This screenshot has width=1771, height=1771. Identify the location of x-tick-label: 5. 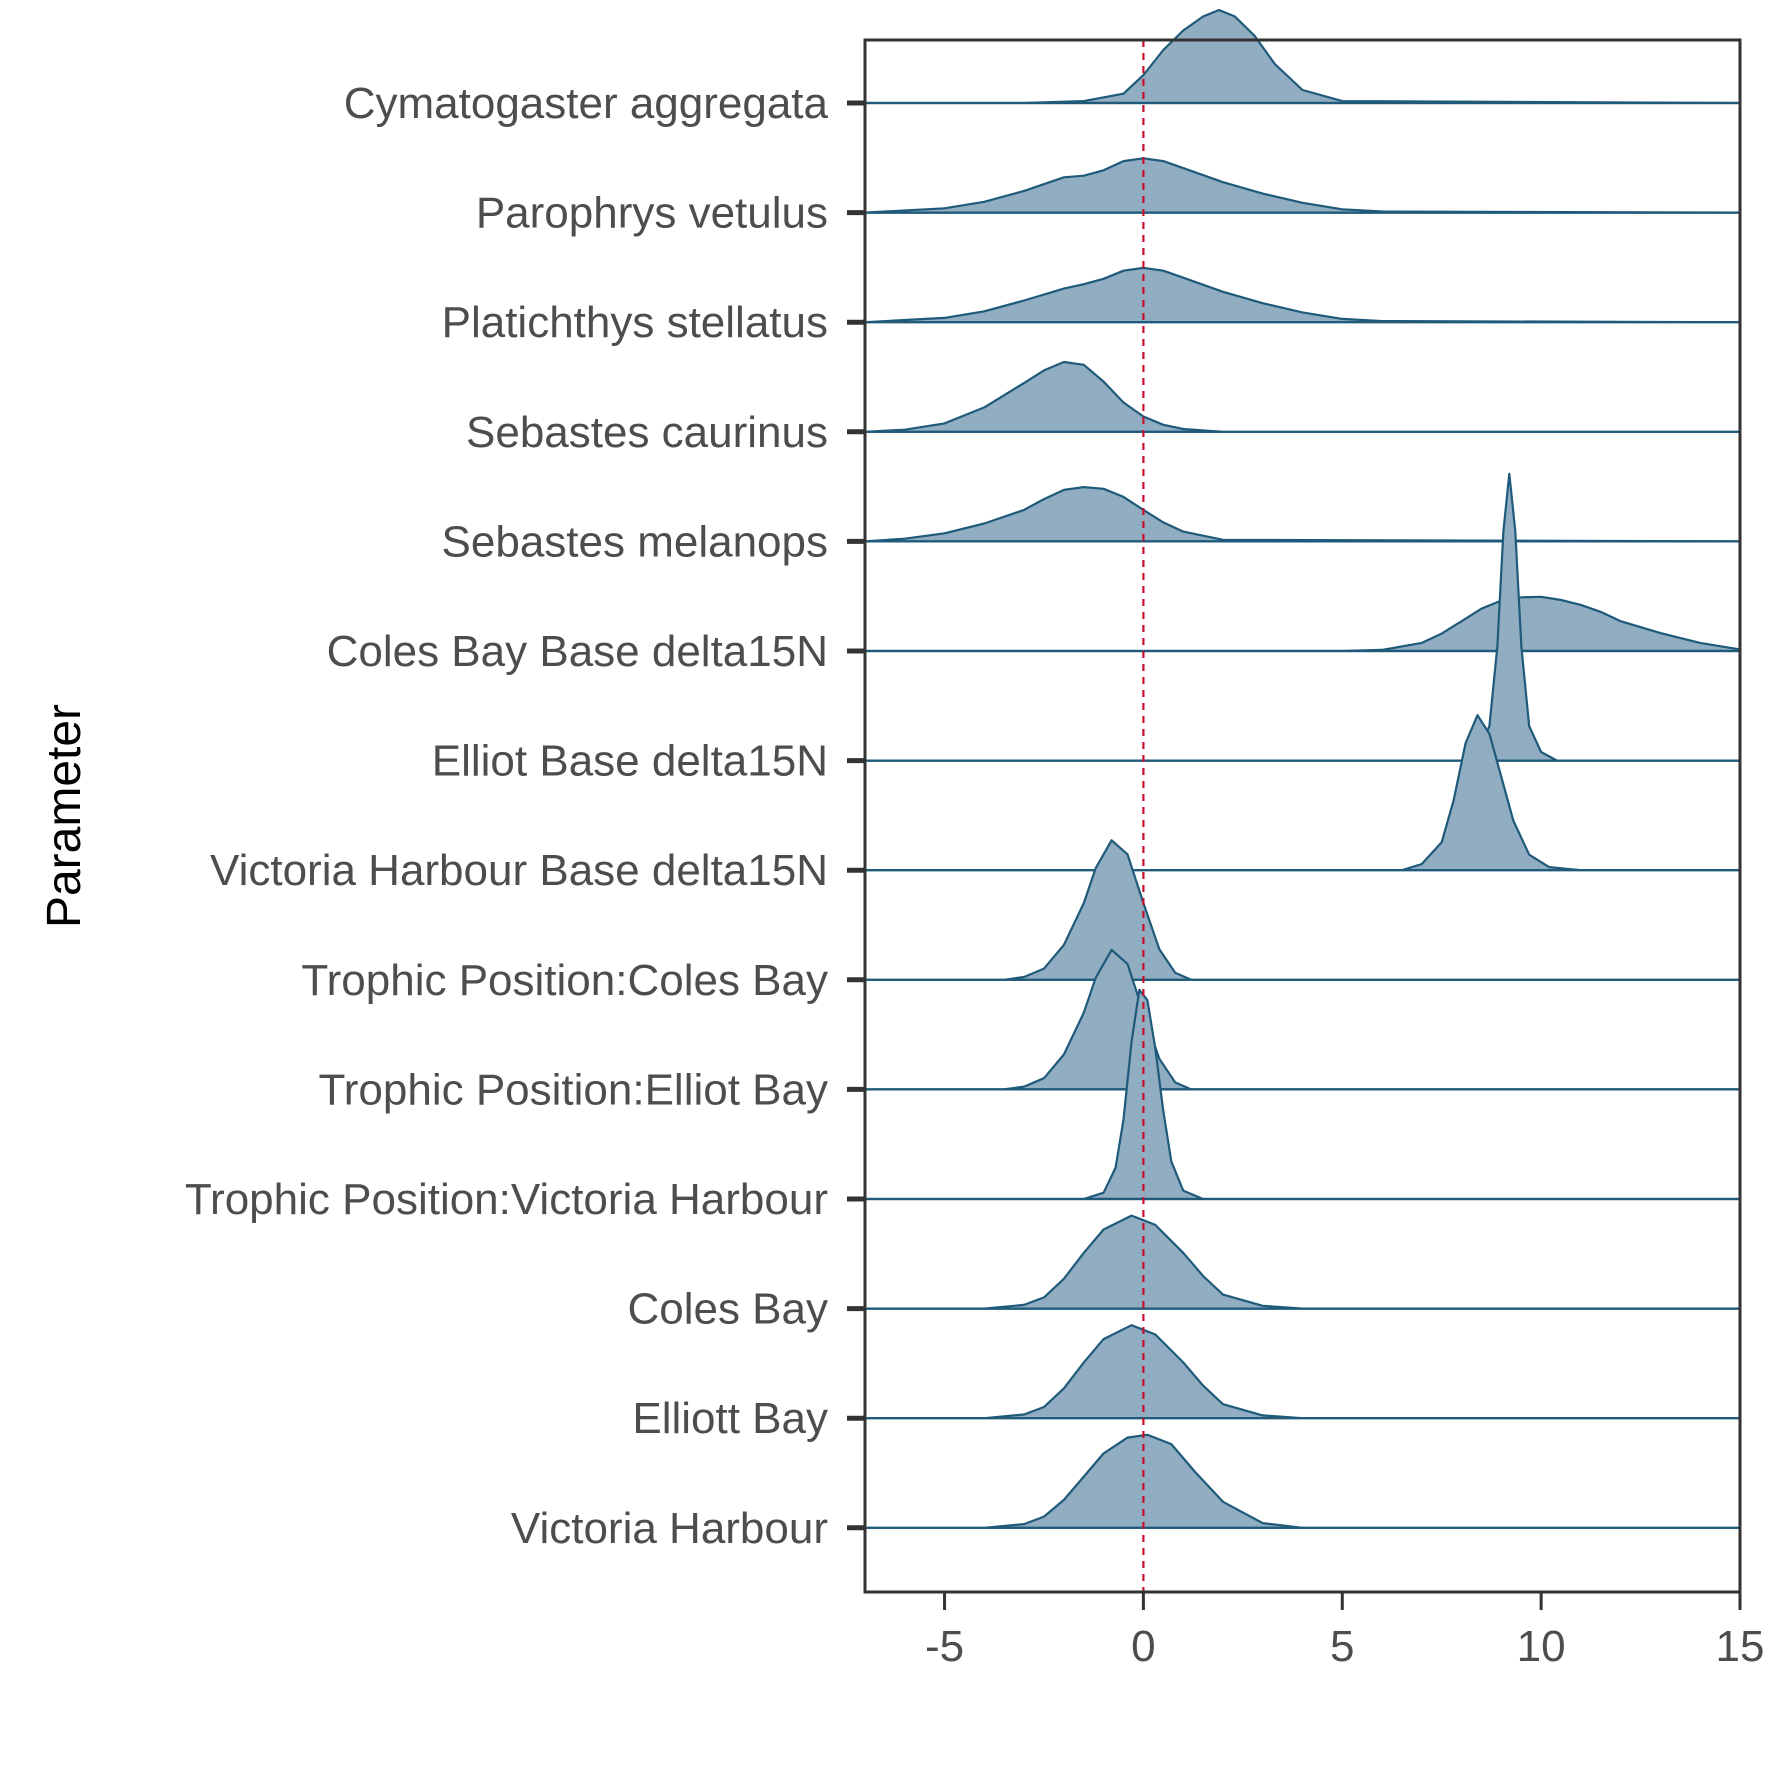
(1342, 1646).